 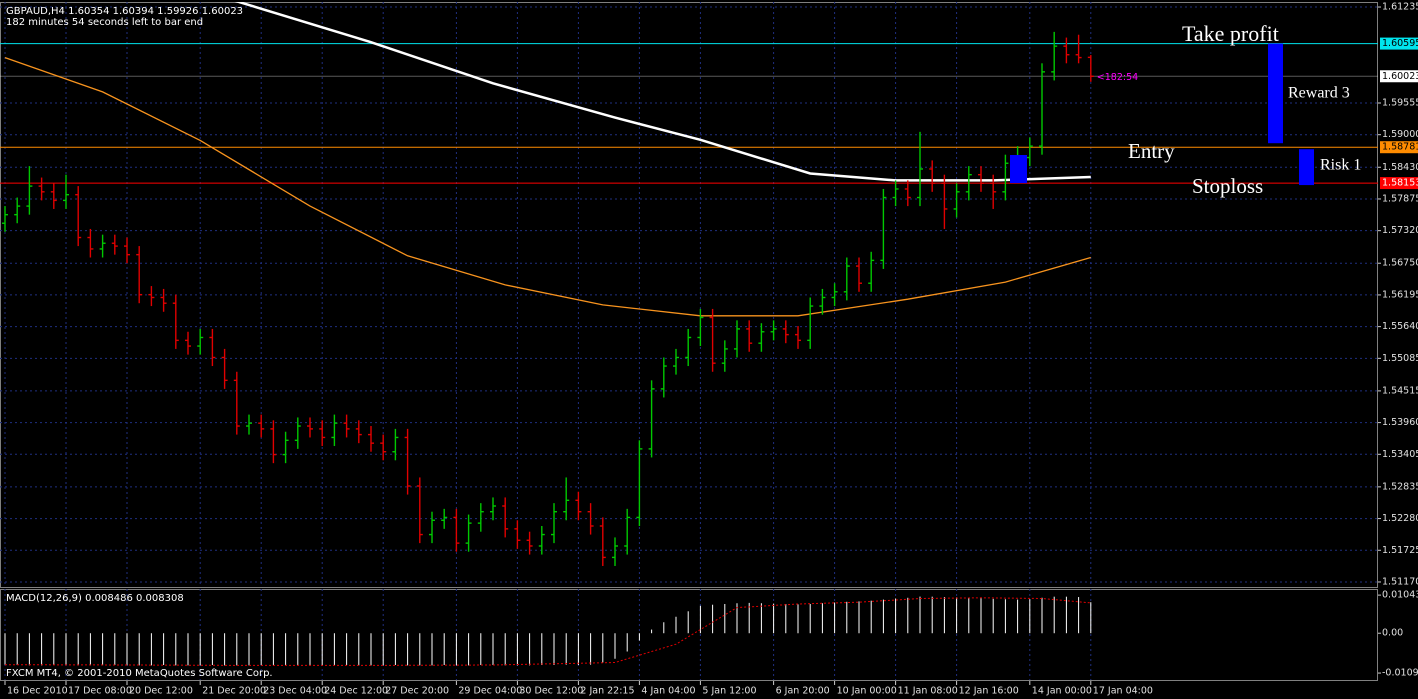 What do you see at coordinates (1400, 422) in the screenshot?
I see `y-tick-label: 1.53960` at bounding box center [1400, 422].